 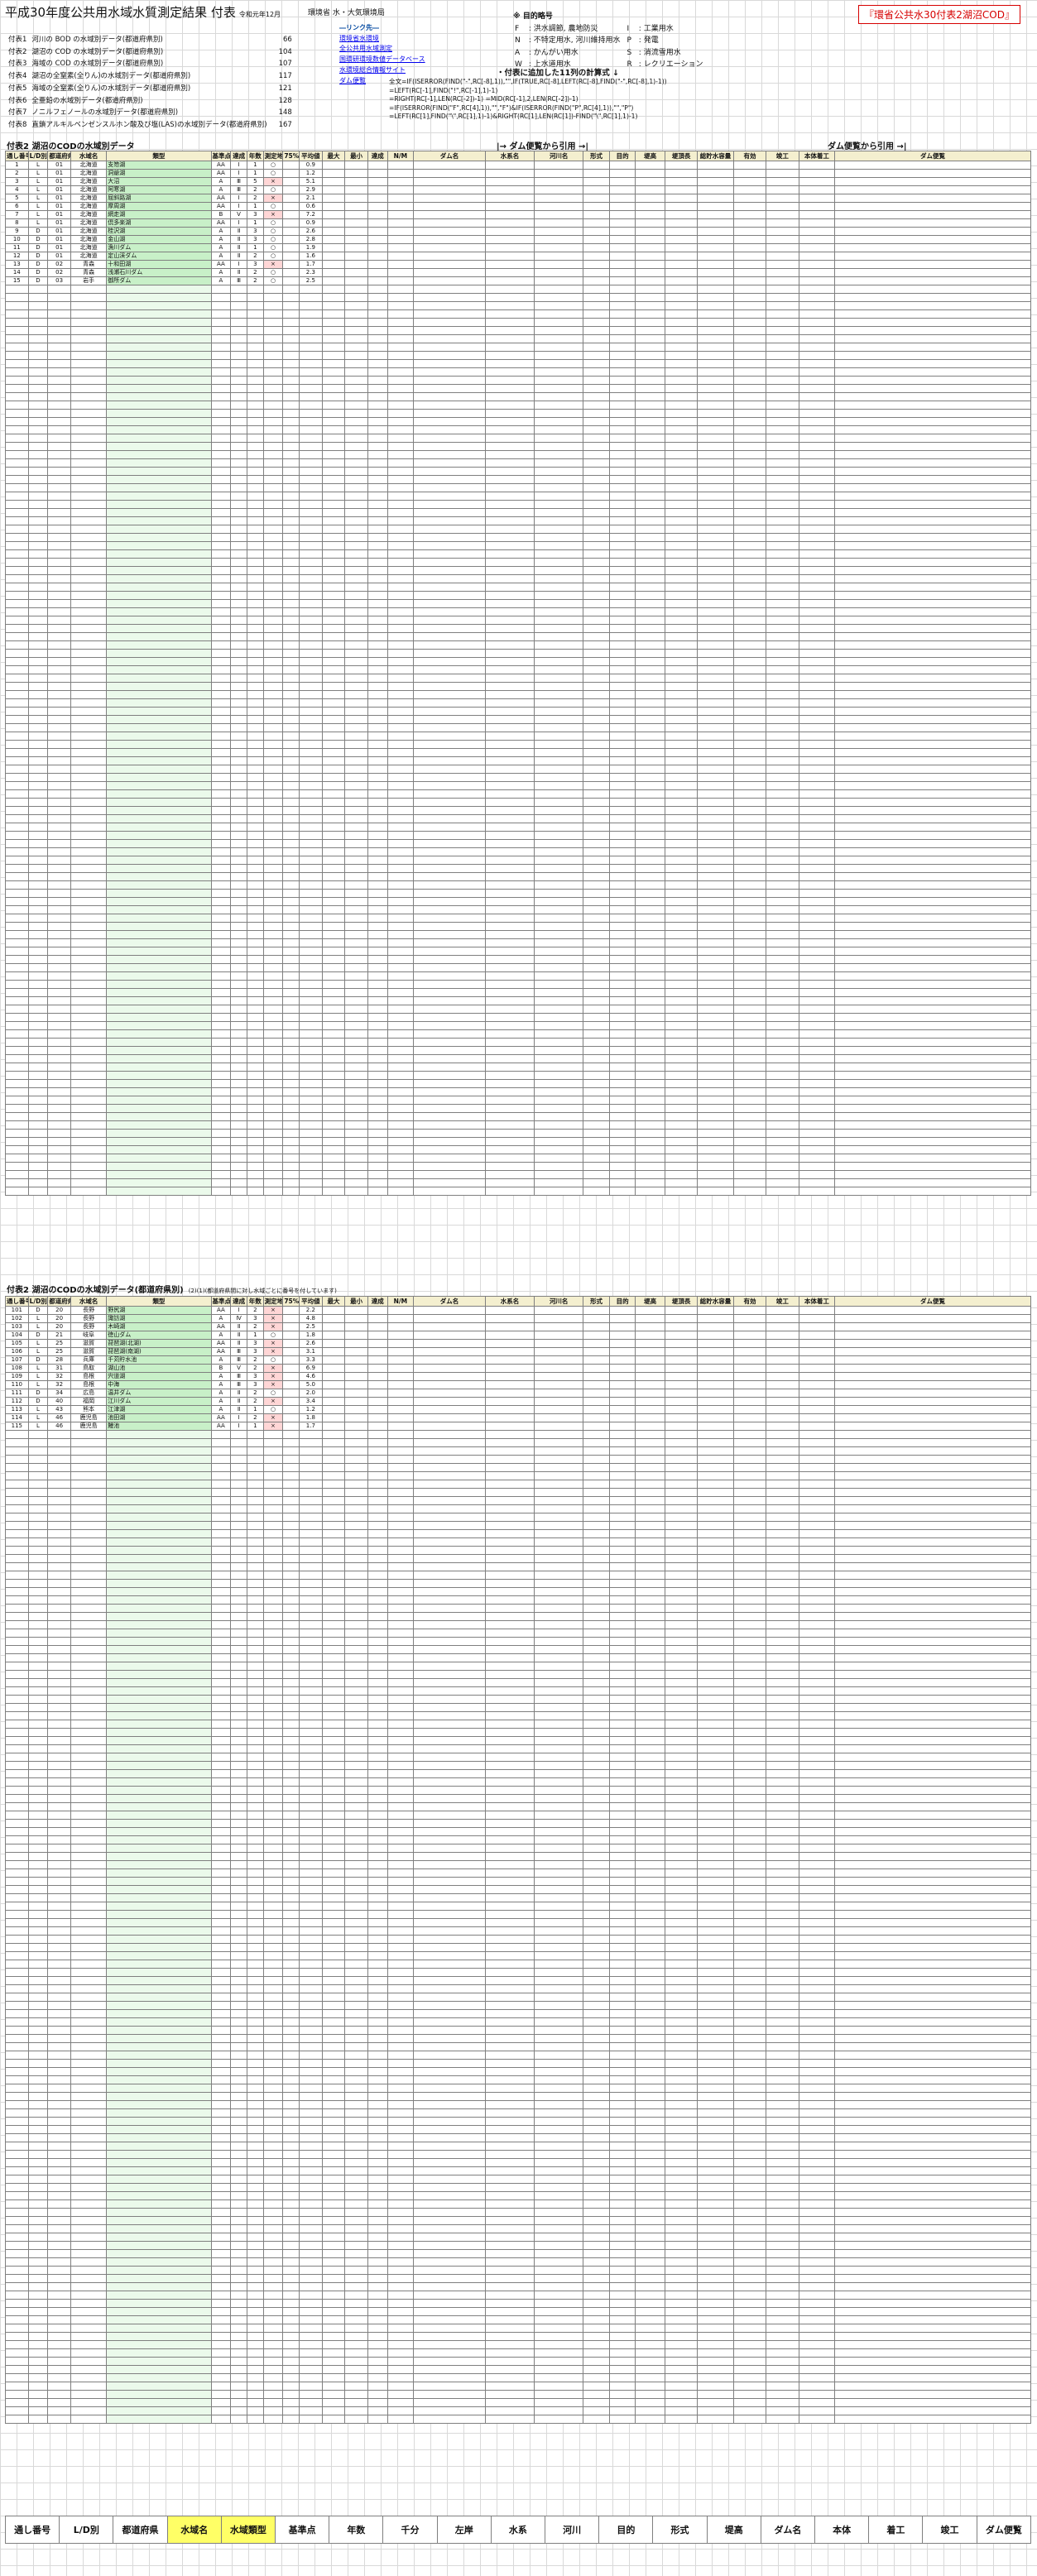 What do you see at coordinates (87, 101) in the screenshot?
I see `toc-text: 全亜鉛の水域別データ(都道府県別)` at bounding box center [87, 101].